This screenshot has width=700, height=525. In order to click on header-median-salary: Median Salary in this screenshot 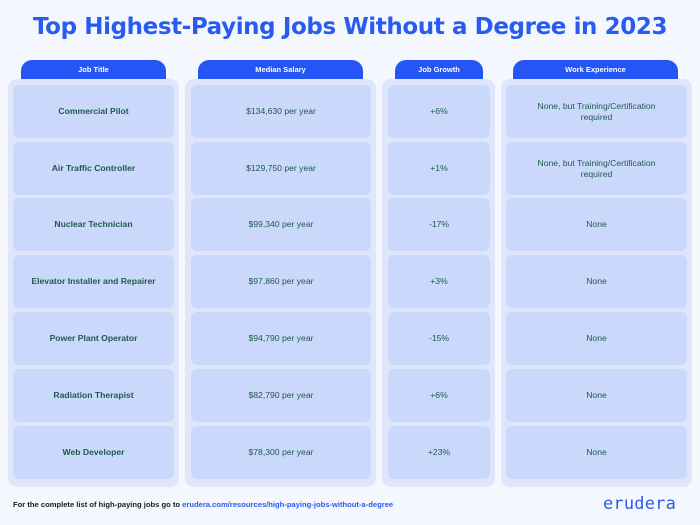, I will do `click(280, 69)`.